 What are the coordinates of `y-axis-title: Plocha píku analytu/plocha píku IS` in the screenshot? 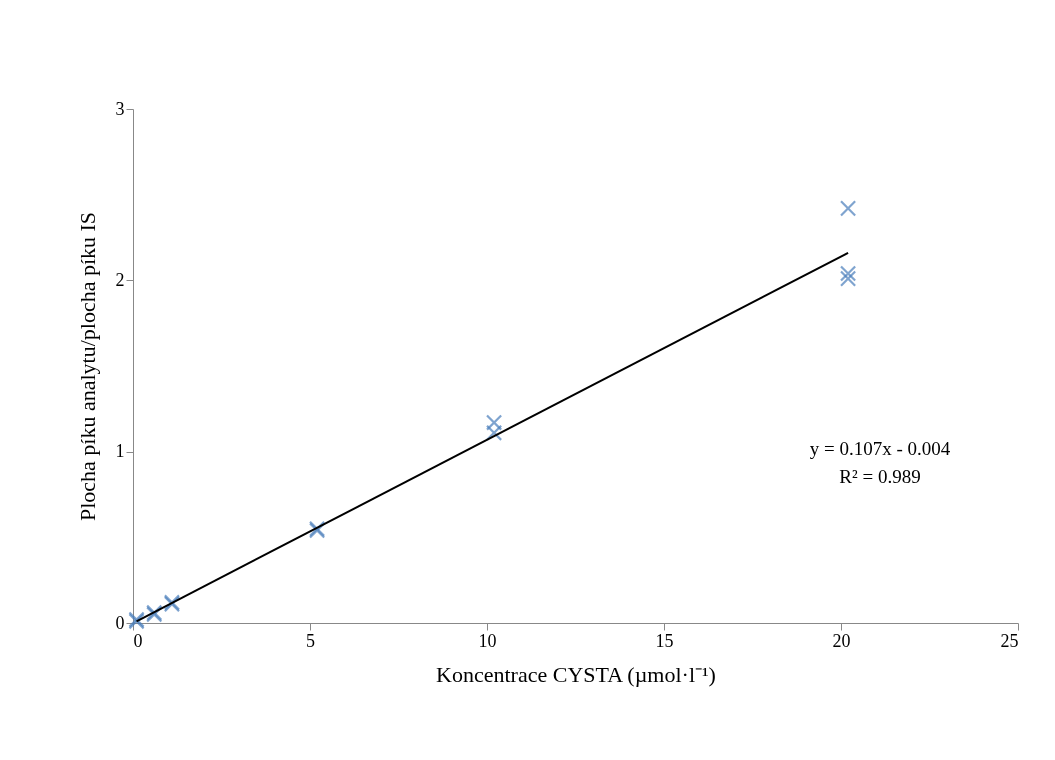 It's located at (87, 366).